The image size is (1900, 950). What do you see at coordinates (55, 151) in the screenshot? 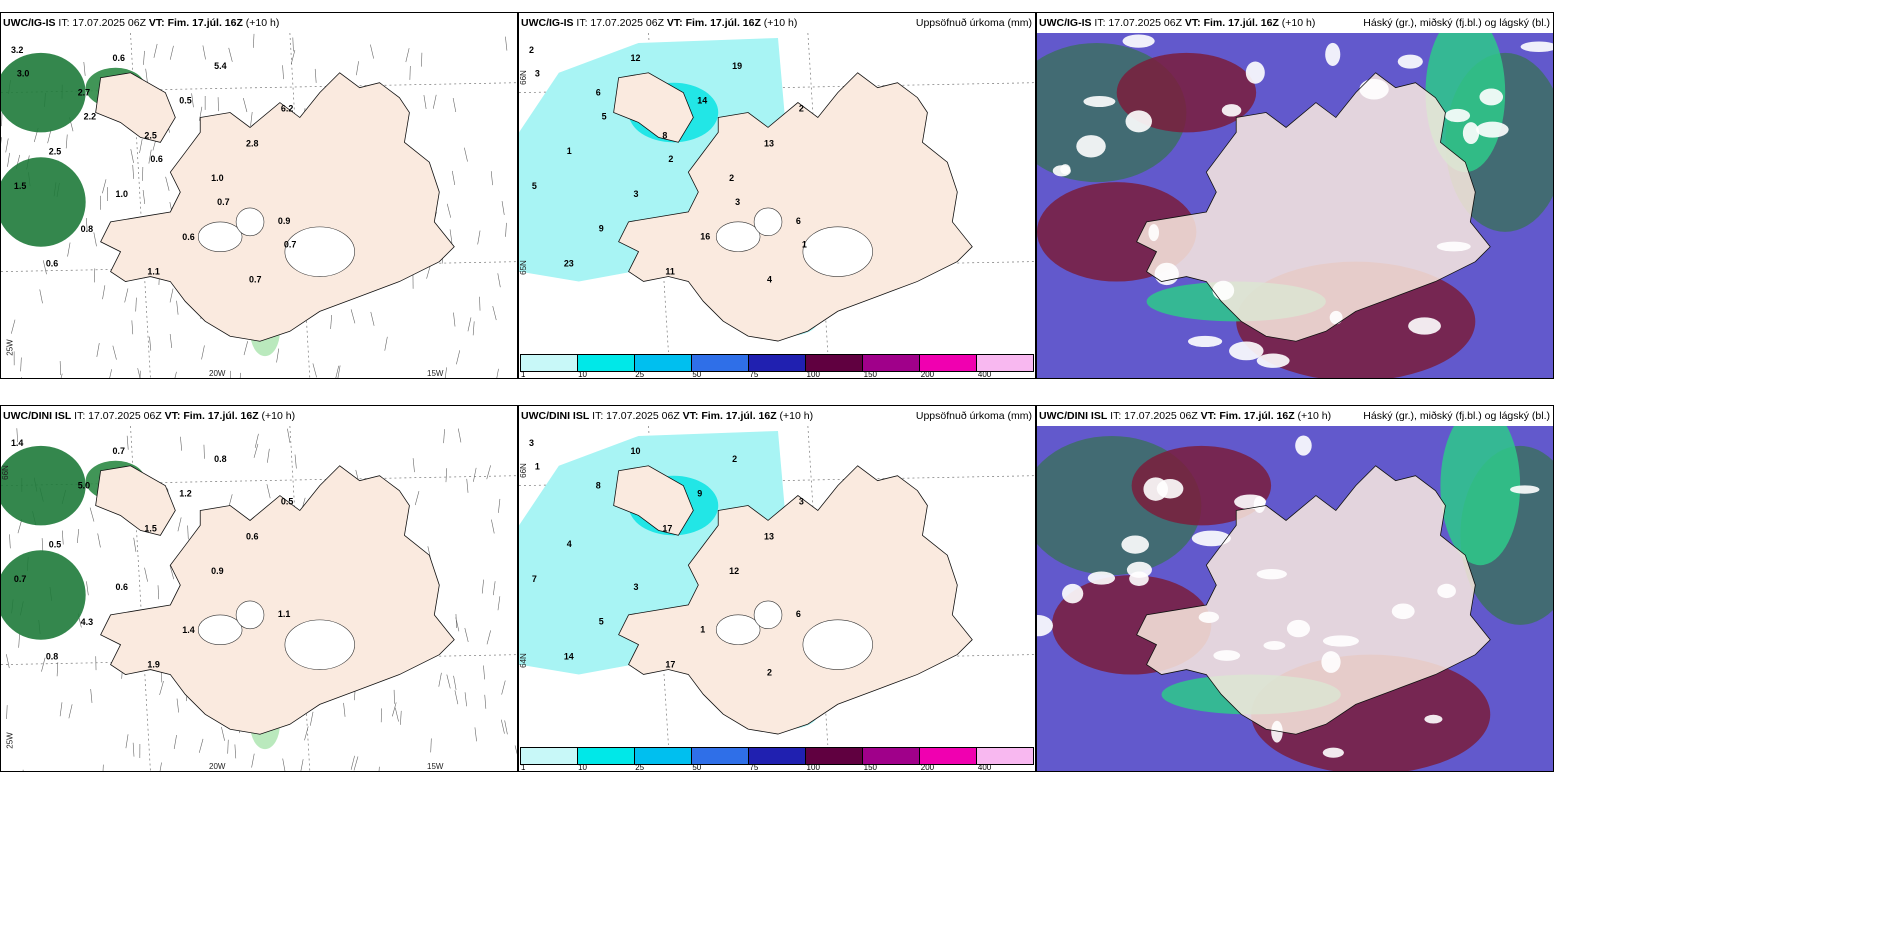
I see `value-label: 2.5` at bounding box center [55, 151].